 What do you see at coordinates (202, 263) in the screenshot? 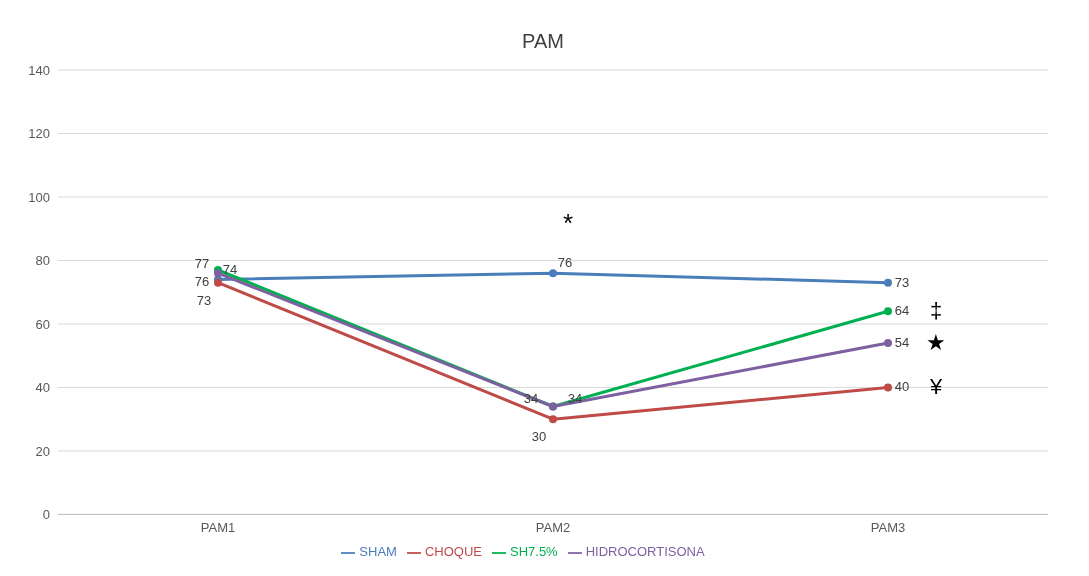
I see `data-label: 77` at bounding box center [202, 263].